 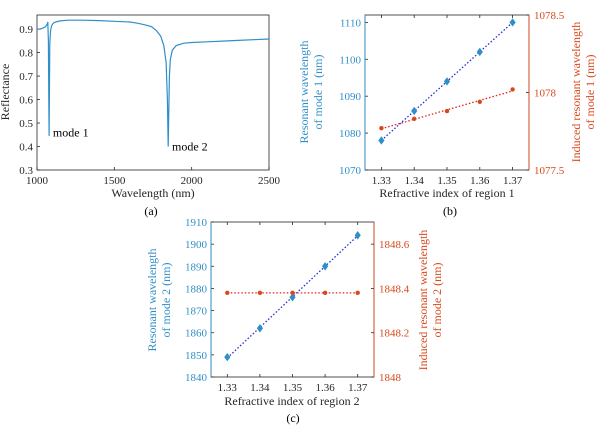 I want to click on panel-b-plot-frame, so click(x=447, y=92).